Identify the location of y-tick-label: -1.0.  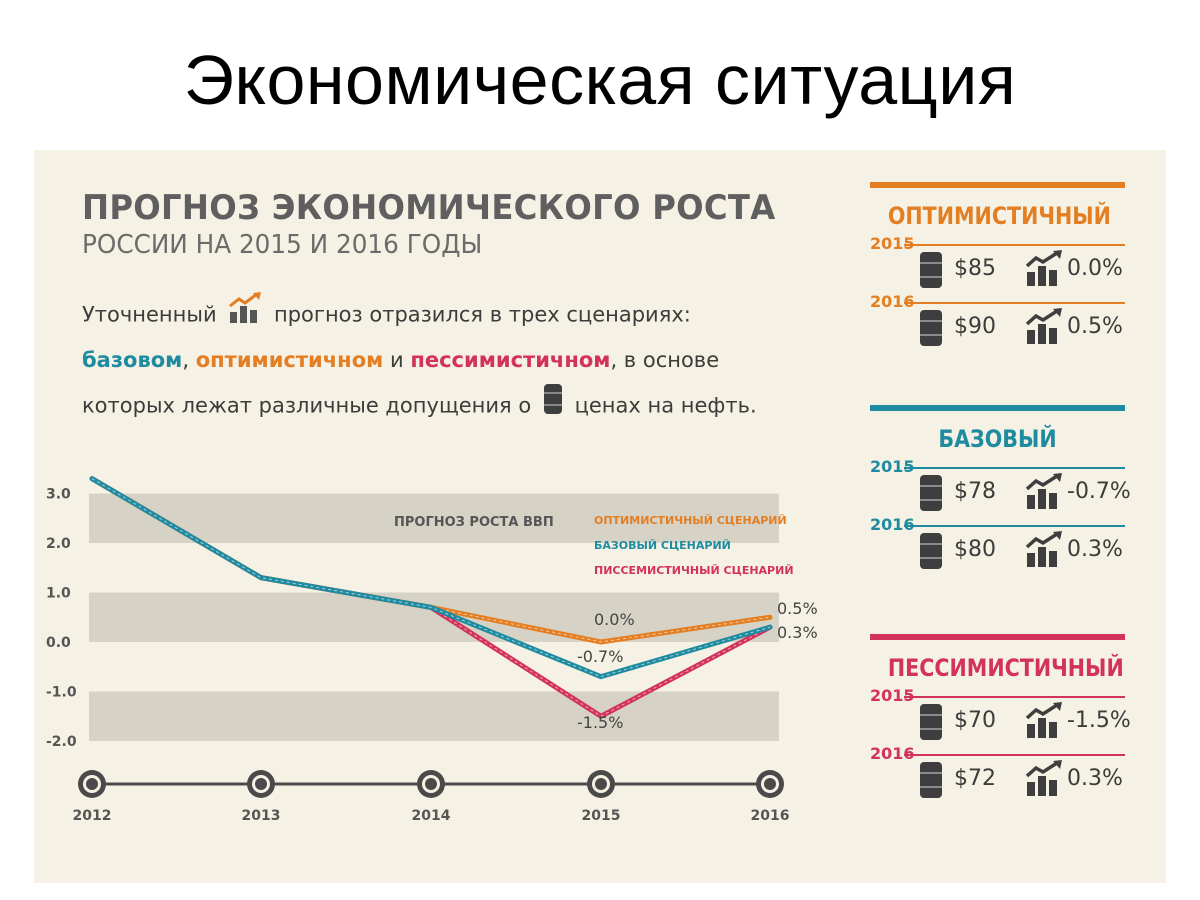
(61, 693).